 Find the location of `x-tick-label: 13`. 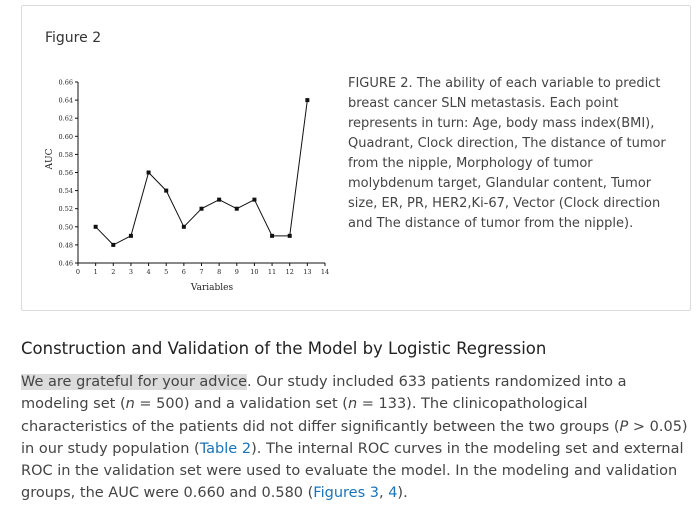

x-tick-label: 13 is located at coordinates (307, 272).